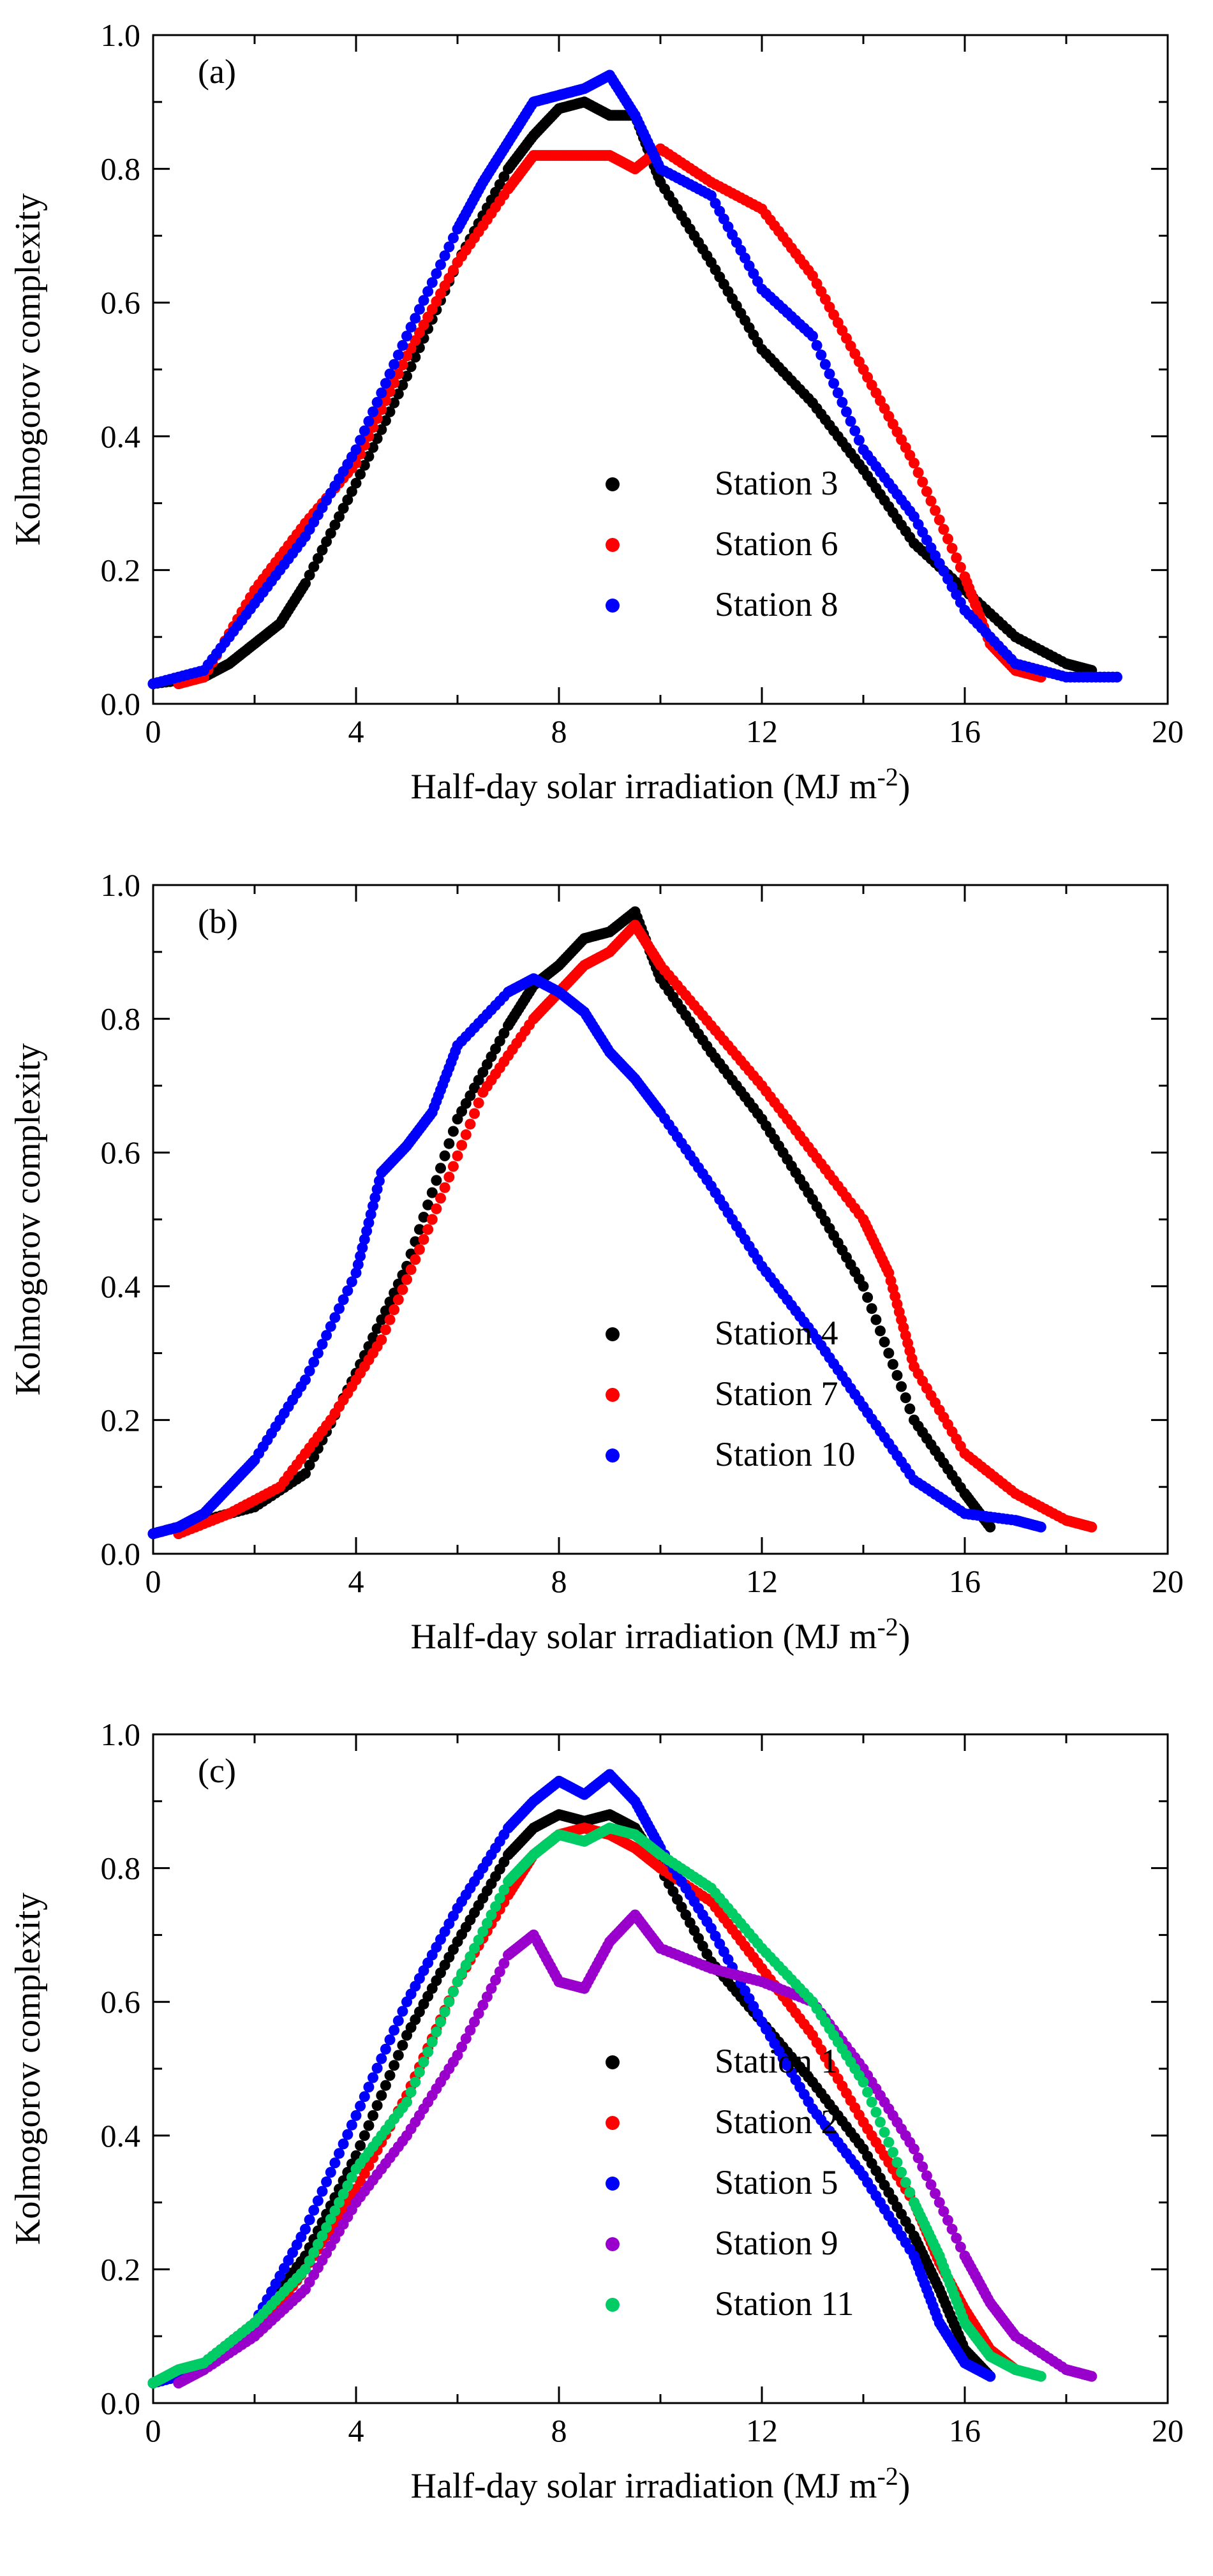  What do you see at coordinates (1168, 1581) in the screenshot?
I see `x-tick-label: 20` at bounding box center [1168, 1581].